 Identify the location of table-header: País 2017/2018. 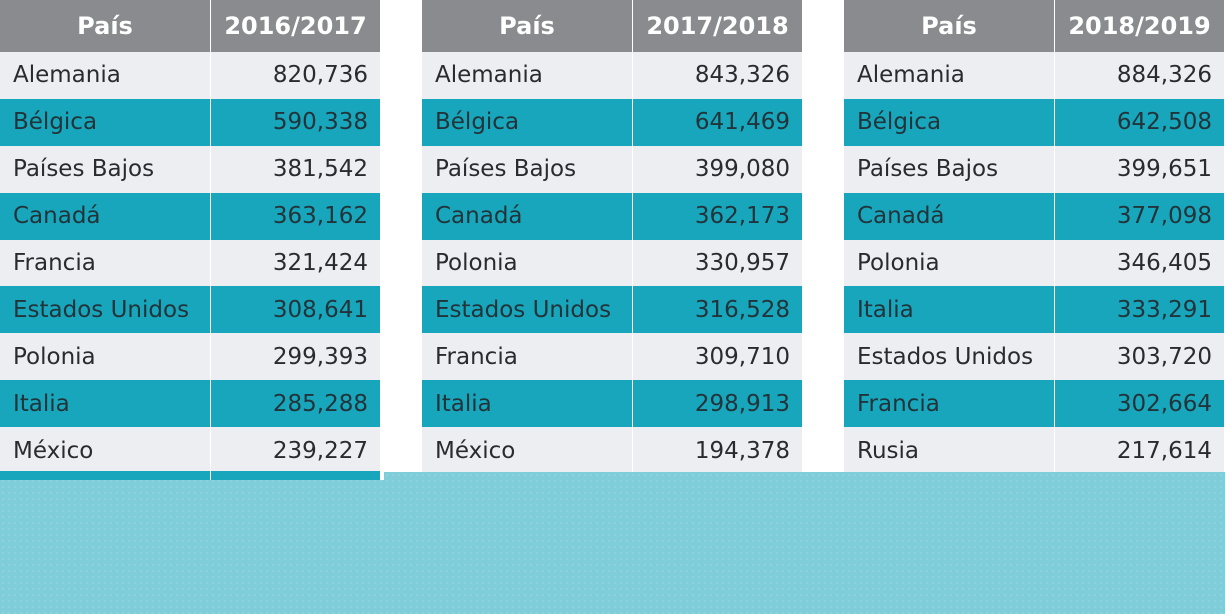
(612, 26).